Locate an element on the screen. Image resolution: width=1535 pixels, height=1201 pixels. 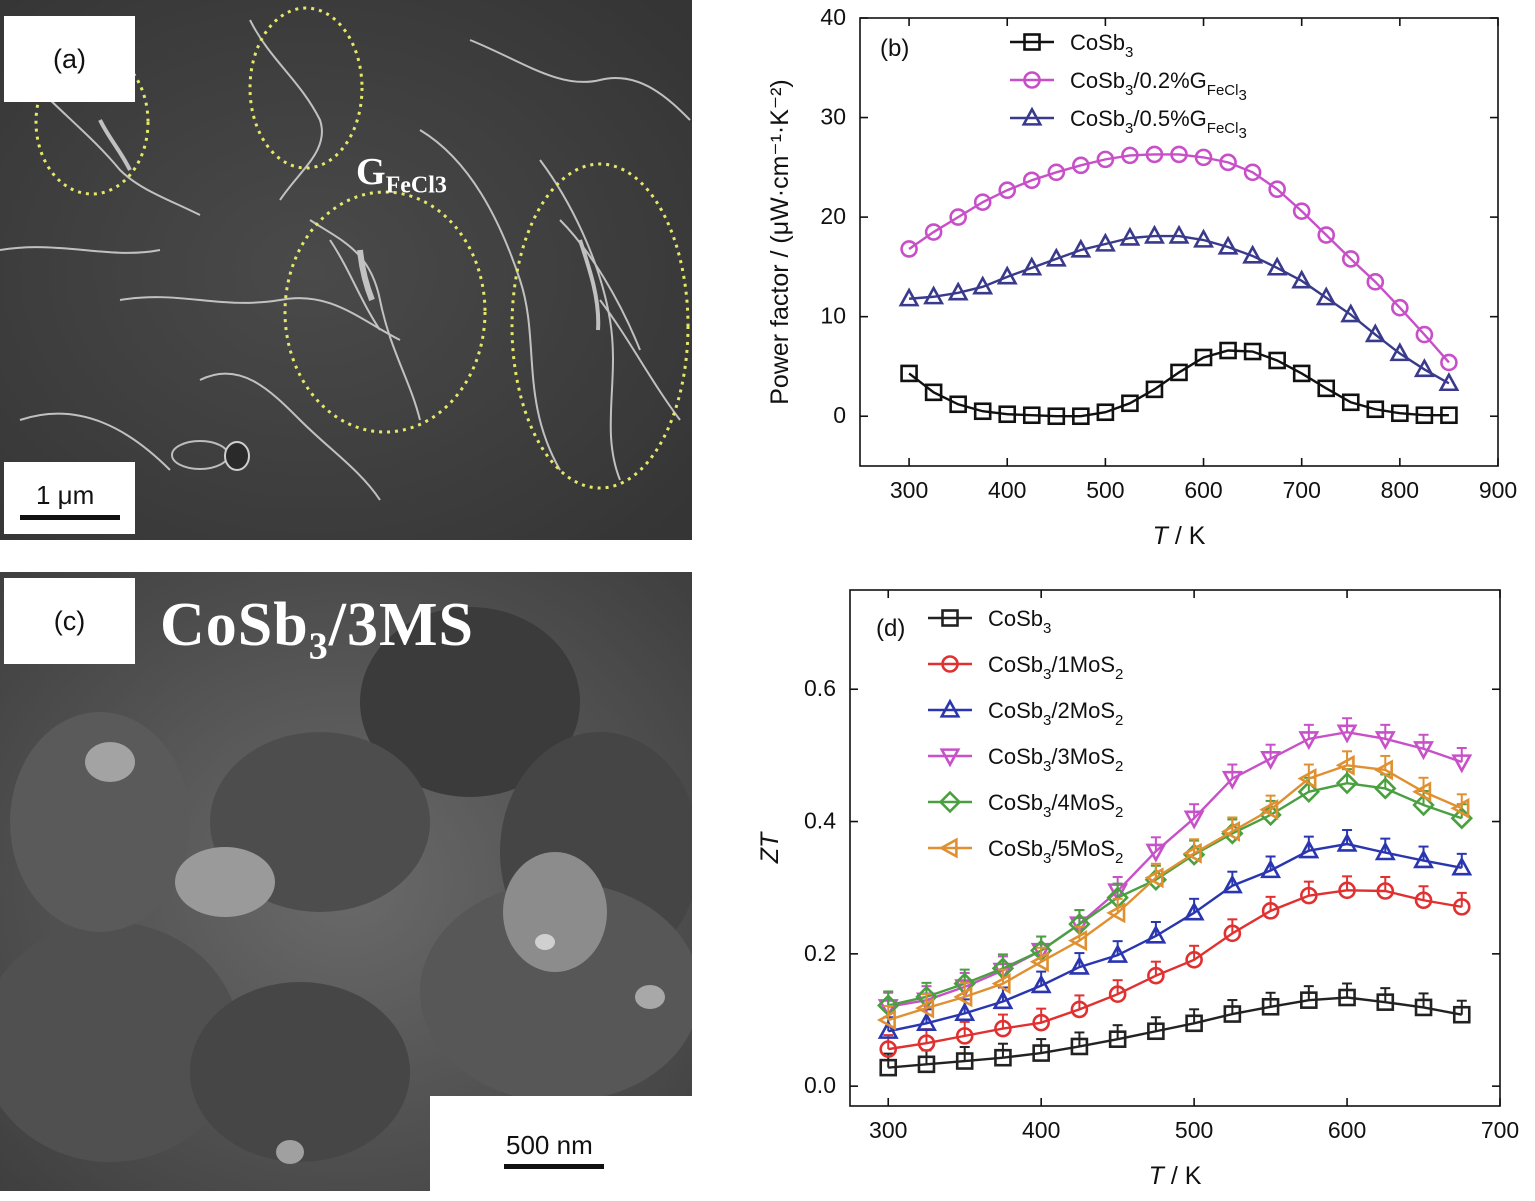
scale-bar-c: 500 nm is located at coordinates (561, 1143).